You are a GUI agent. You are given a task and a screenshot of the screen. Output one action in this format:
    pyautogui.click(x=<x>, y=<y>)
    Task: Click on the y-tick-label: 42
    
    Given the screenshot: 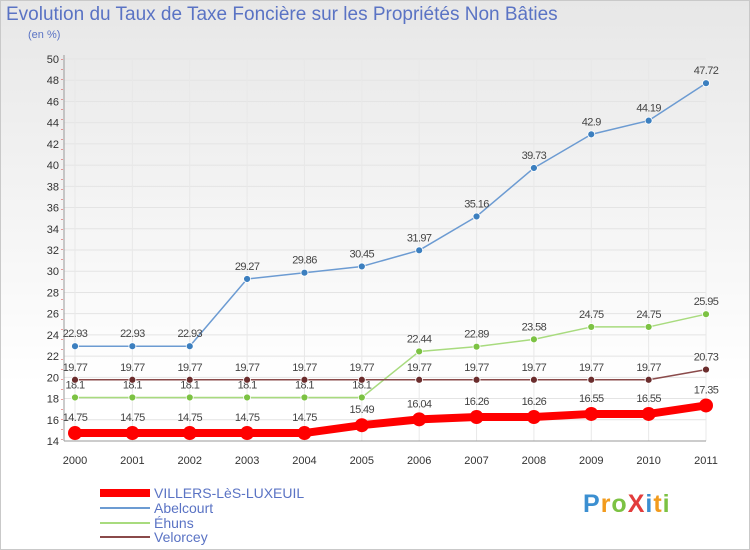 What is the action you would take?
    pyautogui.click(x=53, y=145)
    